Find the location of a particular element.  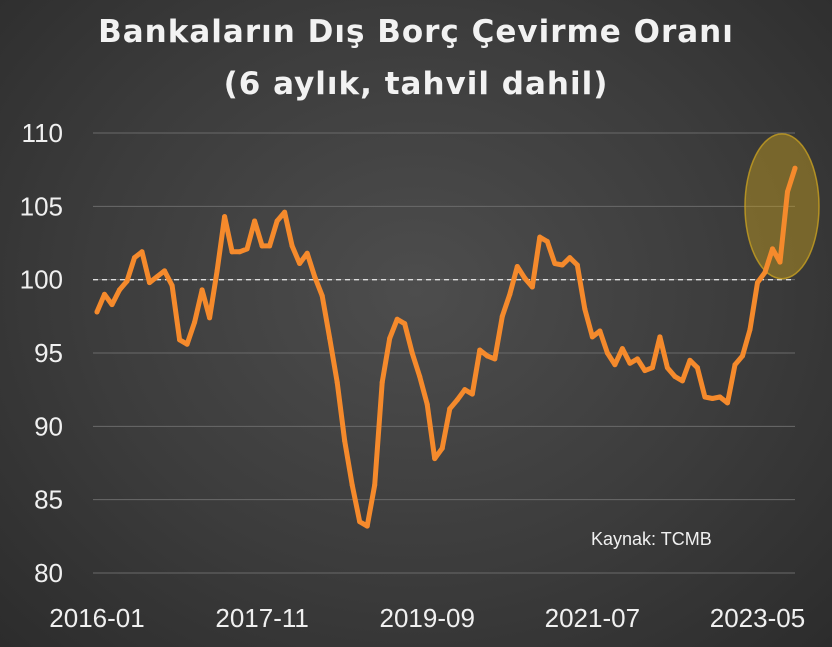

x-tick-label: 2023-05 is located at coordinates (757, 618).